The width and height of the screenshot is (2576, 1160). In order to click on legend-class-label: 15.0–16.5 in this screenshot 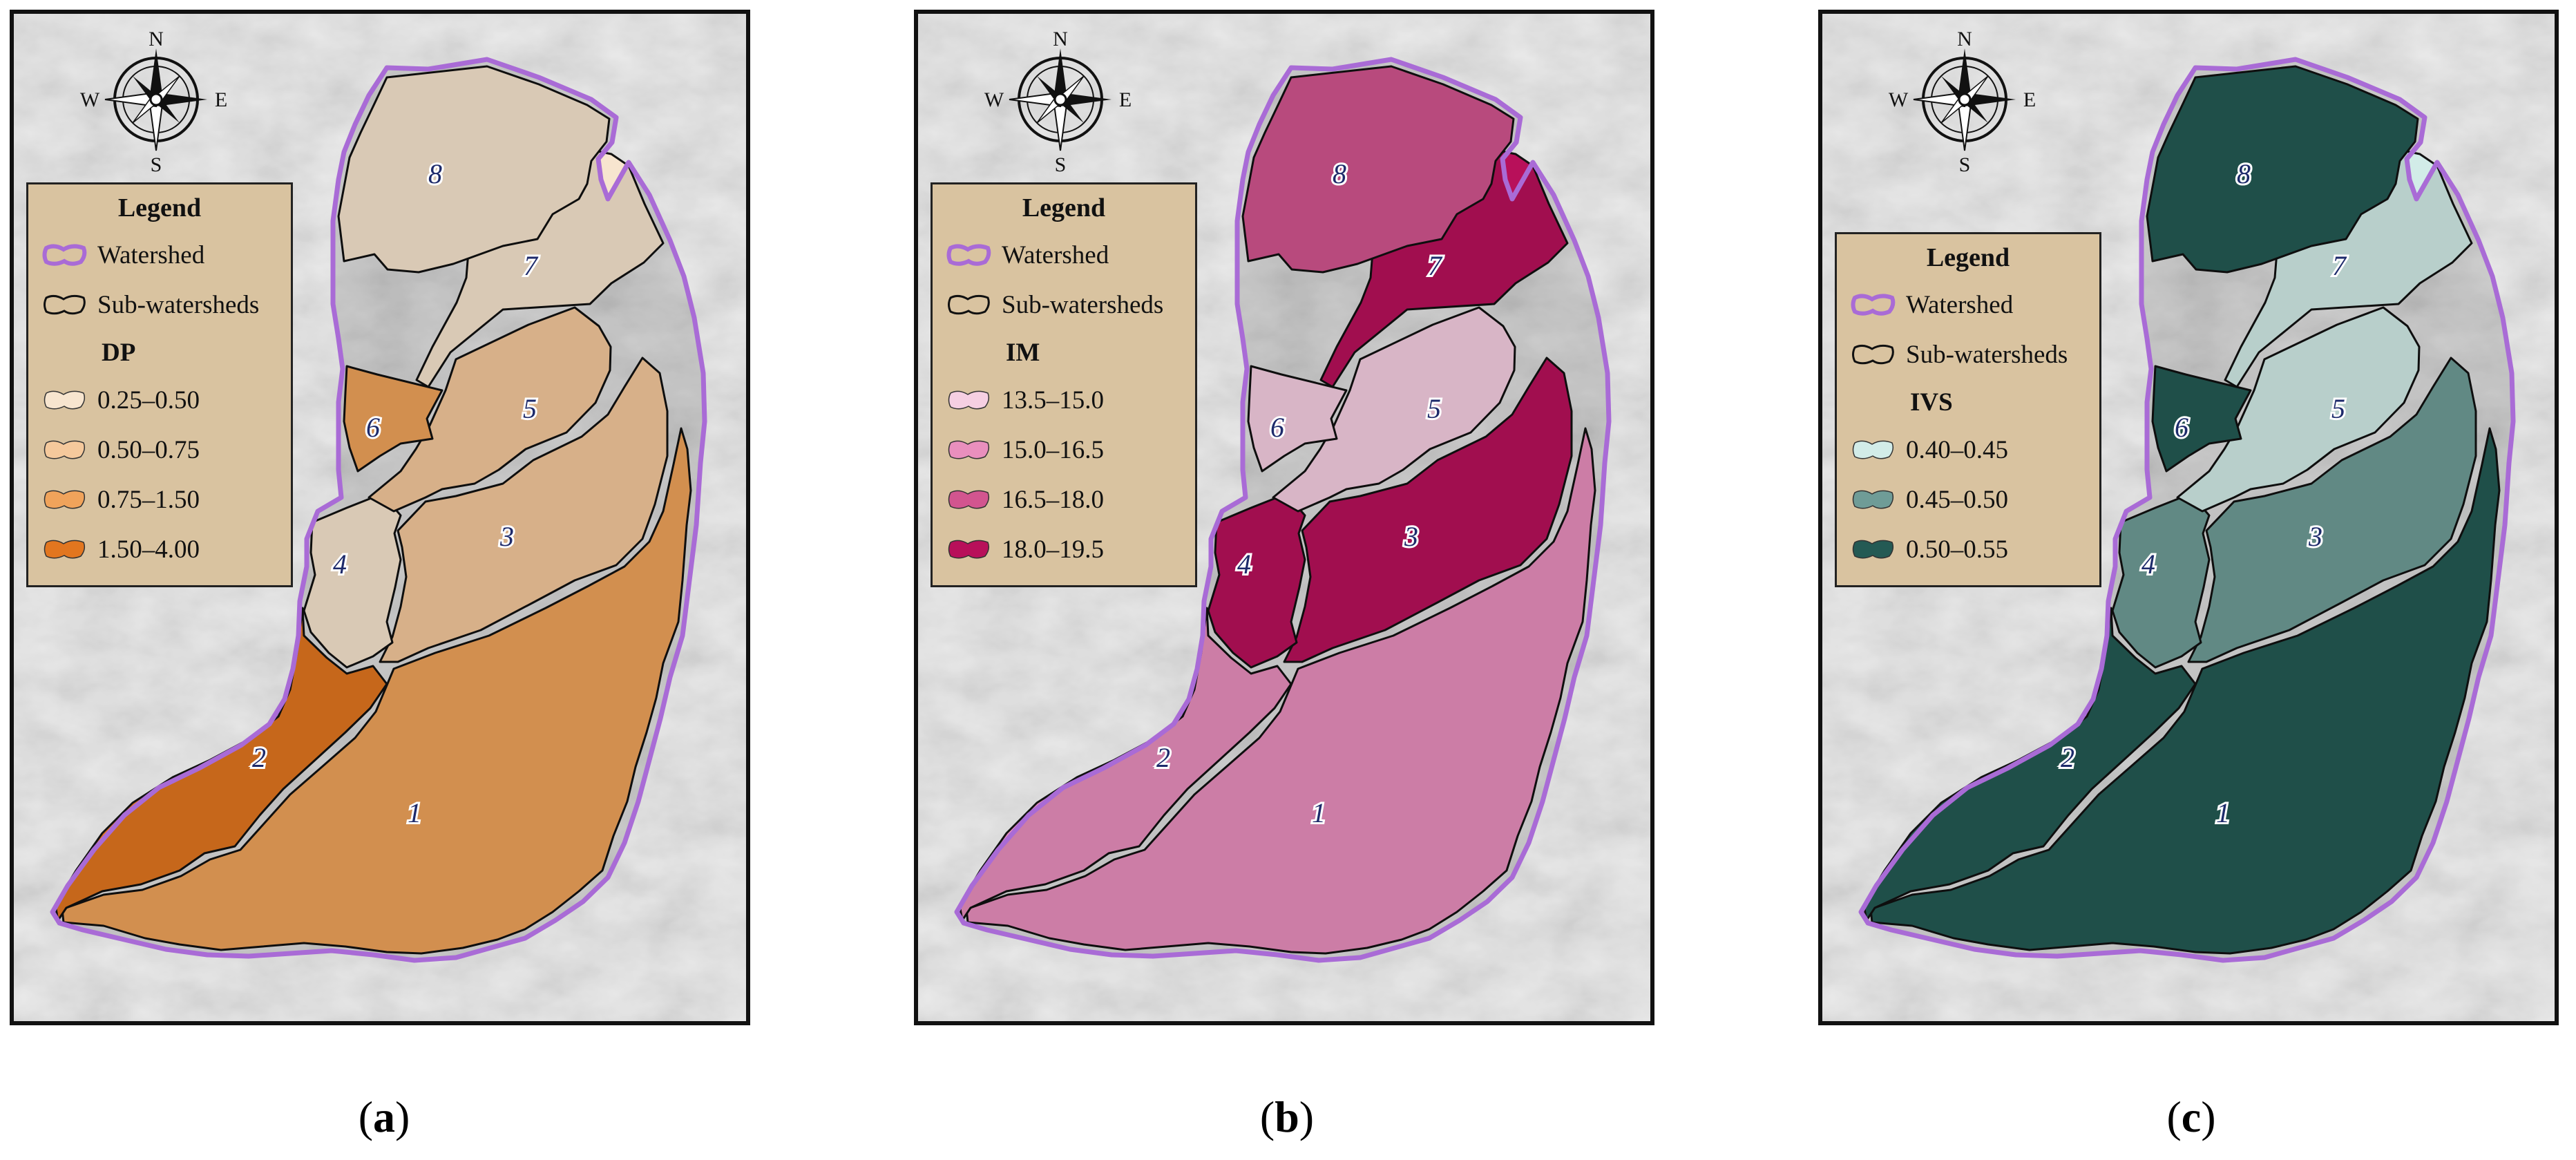, I will do `click(1053, 450)`.